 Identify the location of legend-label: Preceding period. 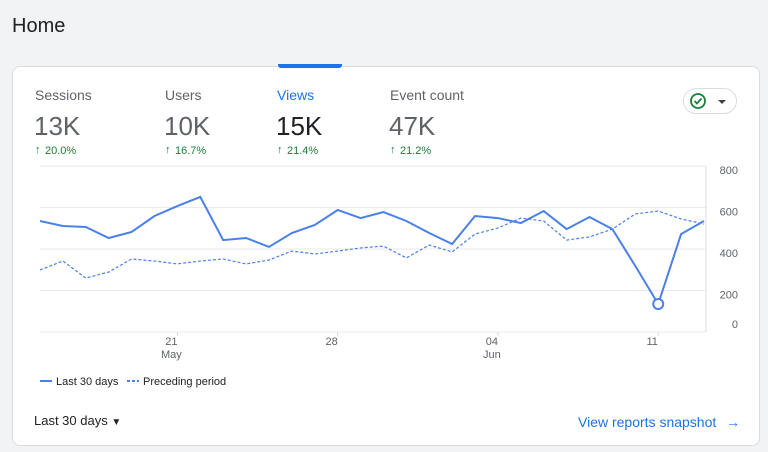
(184, 382).